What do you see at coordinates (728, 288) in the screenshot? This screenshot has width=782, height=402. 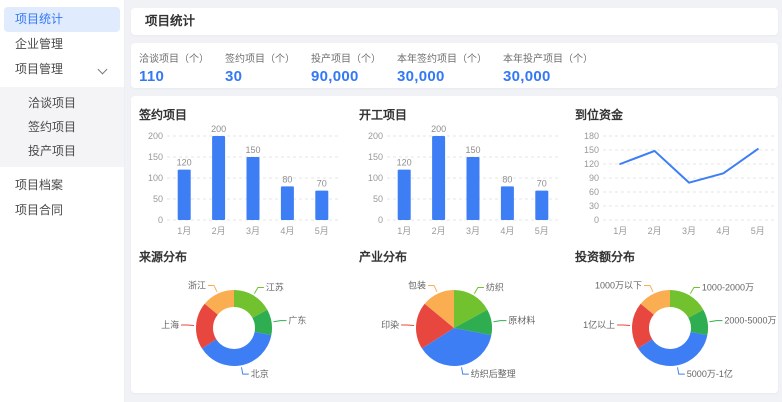 I see `svg-text: 1000-2000万` at bounding box center [728, 288].